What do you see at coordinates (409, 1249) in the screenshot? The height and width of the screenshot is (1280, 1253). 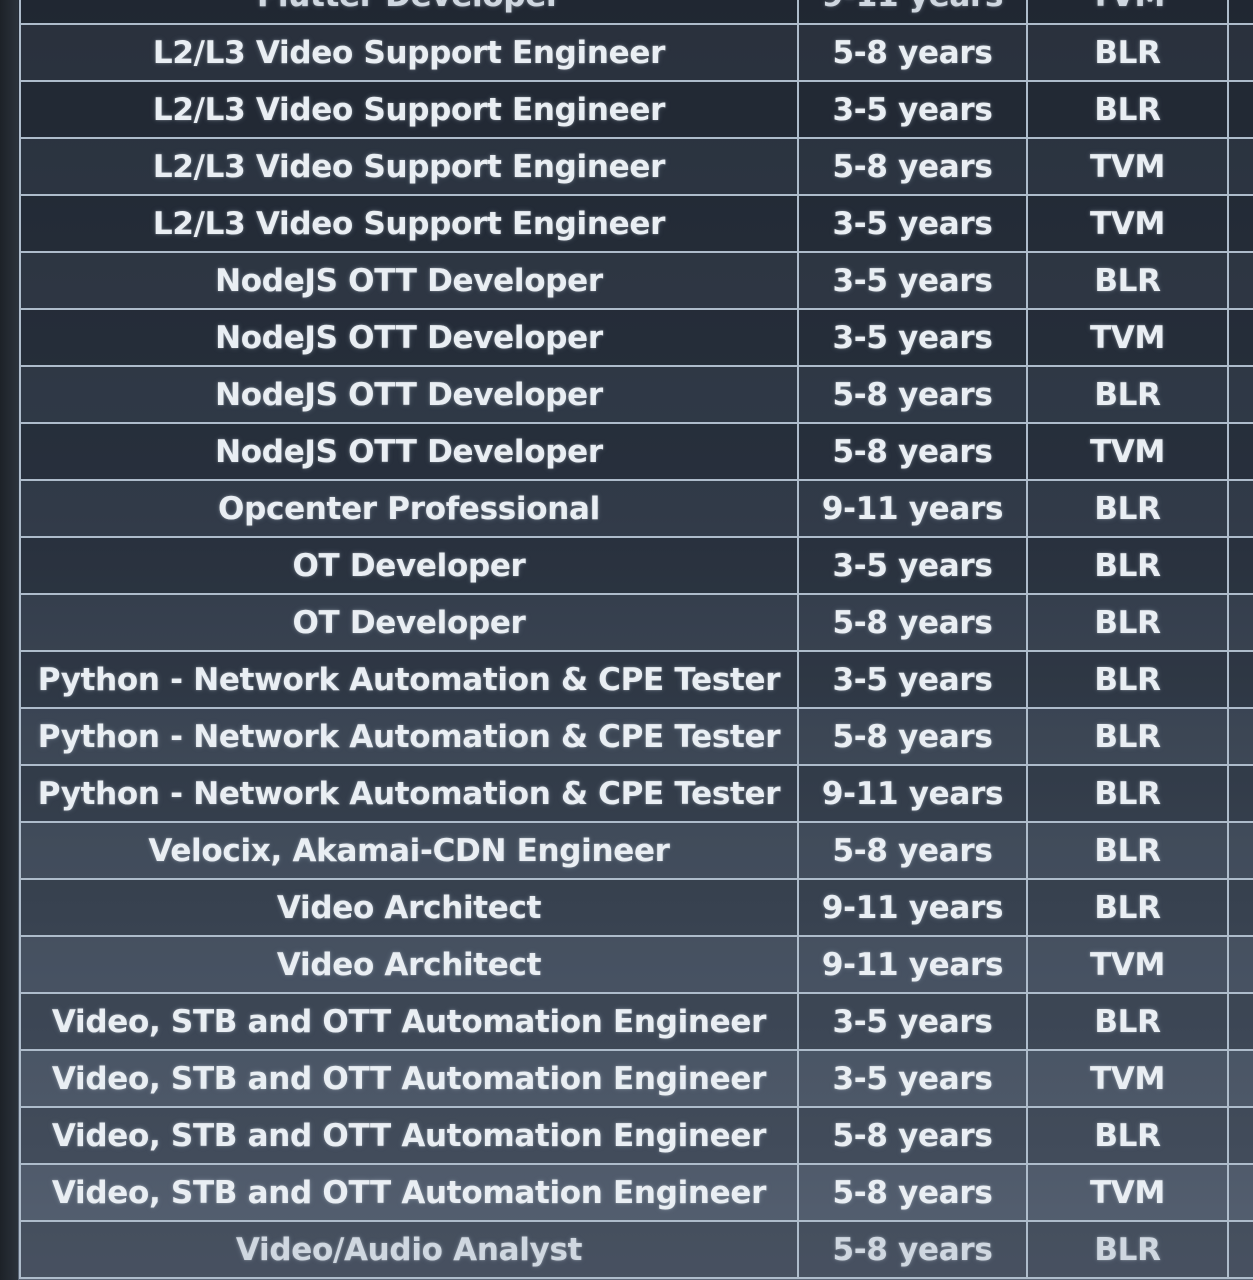 I see `role-cell: Video/Audio Analyst` at bounding box center [409, 1249].